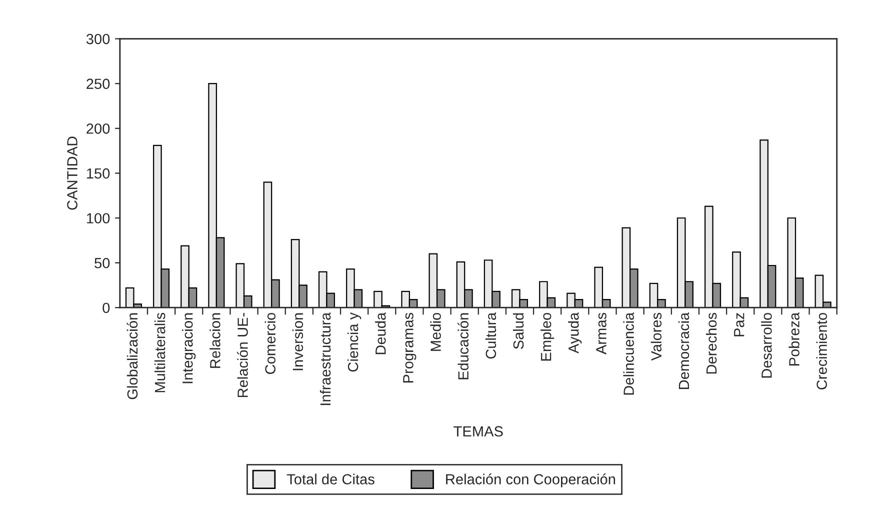 Image resolution: width=869 pixels, height=517 pixels. What do you see at coordinates (242, 355) in the screenshot?
I see `x-tick-label: Relación UE-` at bounding box center [242, 355].